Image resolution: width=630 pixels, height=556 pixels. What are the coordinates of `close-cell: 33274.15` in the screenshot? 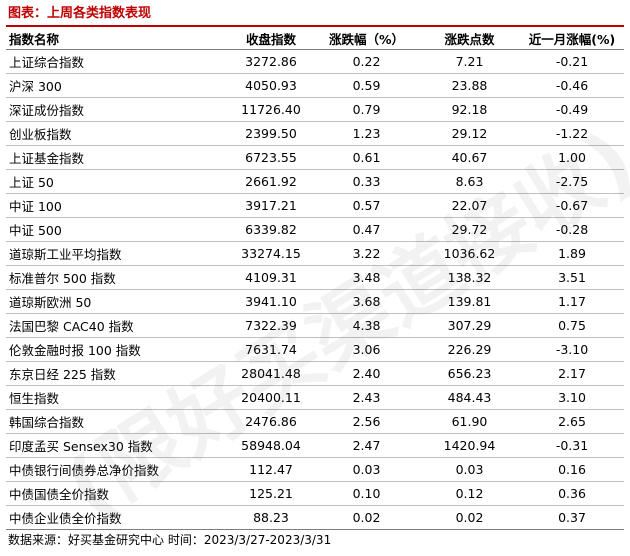 It's located at (271, 253).